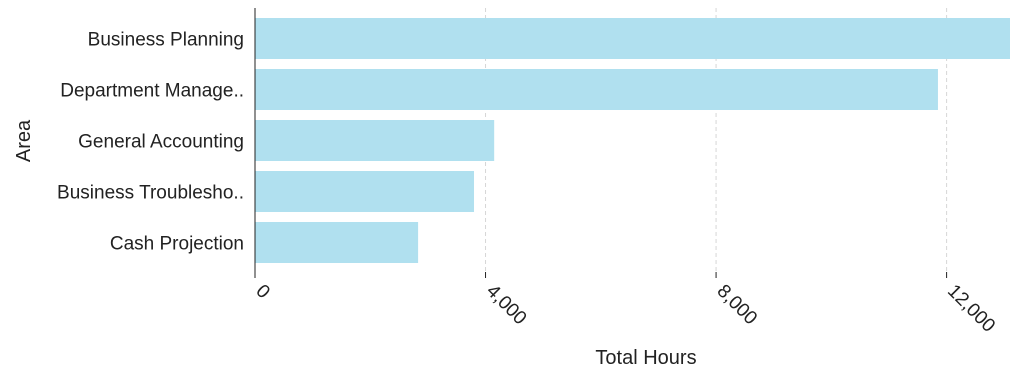 This screenshot has width=1022, height=373. I want to click on x-tick-label: 8,000, so click(737, 305).